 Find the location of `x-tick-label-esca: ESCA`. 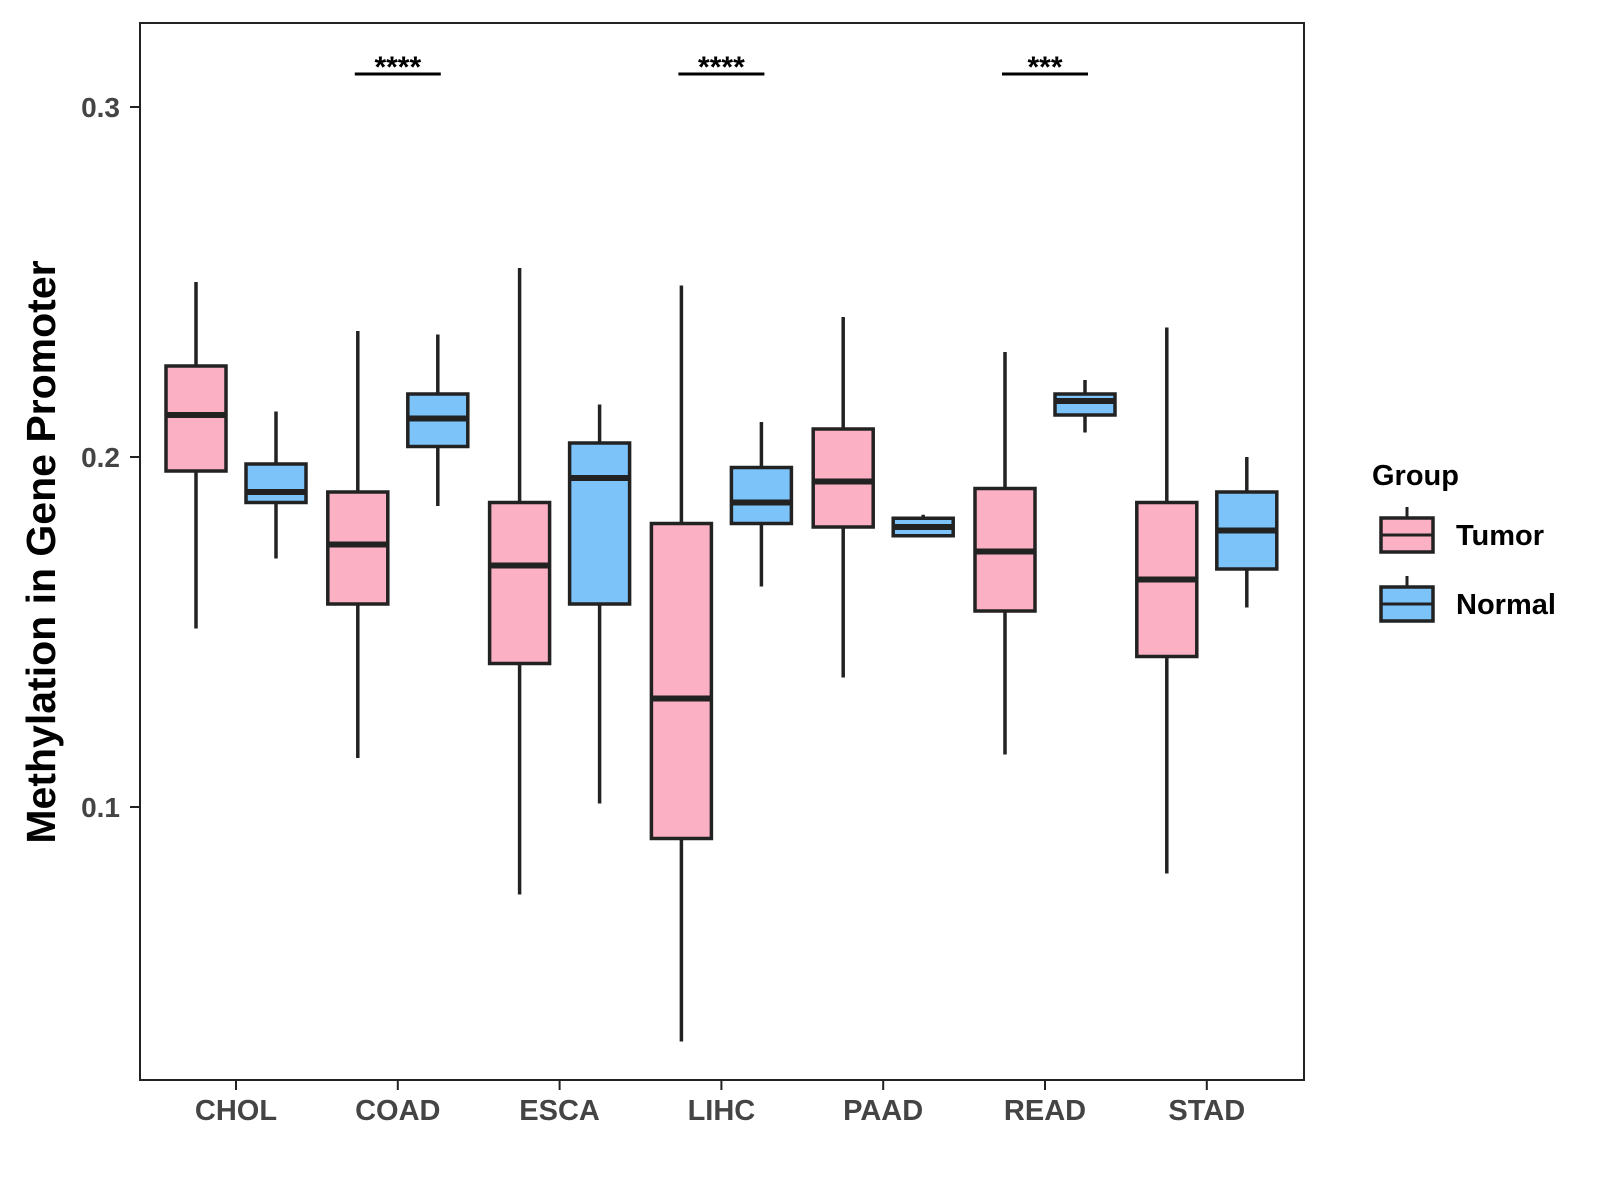

x-tick-label-esca: ESCA is located at coordinates (559, 1111).